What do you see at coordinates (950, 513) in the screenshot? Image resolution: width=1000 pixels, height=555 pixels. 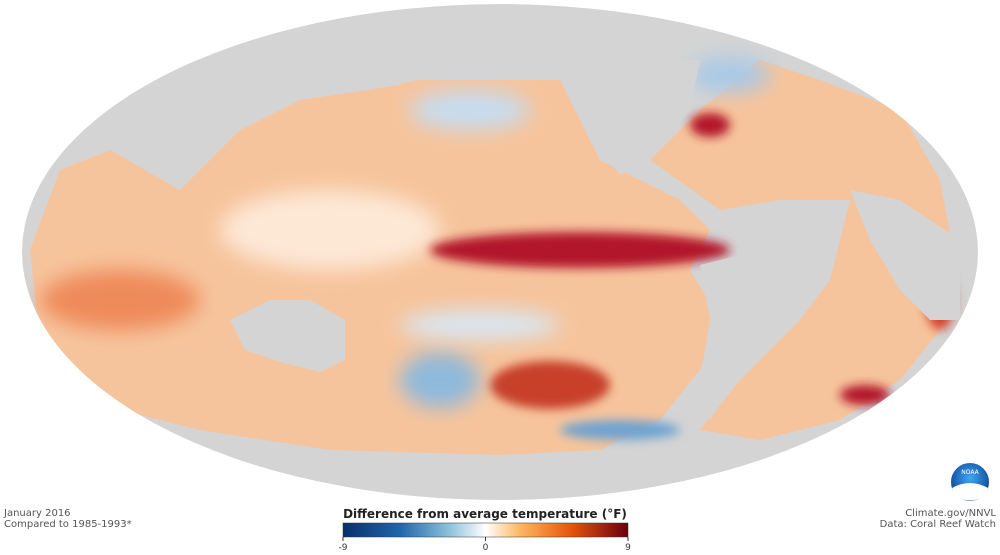 I see `credit-source: Climate.gov/NNVL` at bounding box center [950, 513].